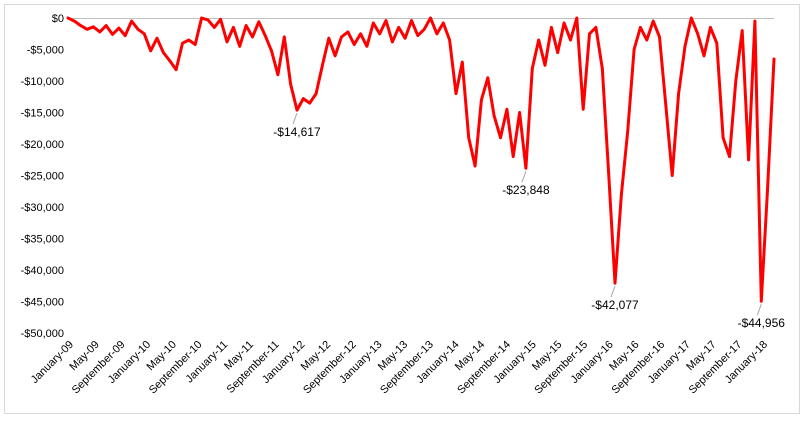 The image size is (806, 422). Describe the element at coordinates (762, 323) in the screenshot. I see `data-label: -$44,956` at that location.